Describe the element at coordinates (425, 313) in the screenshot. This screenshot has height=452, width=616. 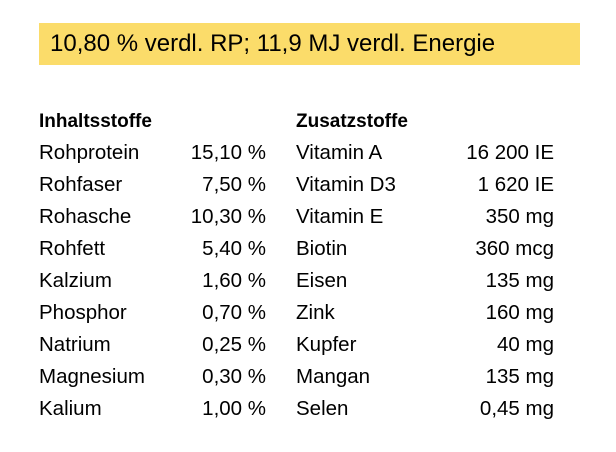
I see `additives-row: Zink 160 mg` at that location.